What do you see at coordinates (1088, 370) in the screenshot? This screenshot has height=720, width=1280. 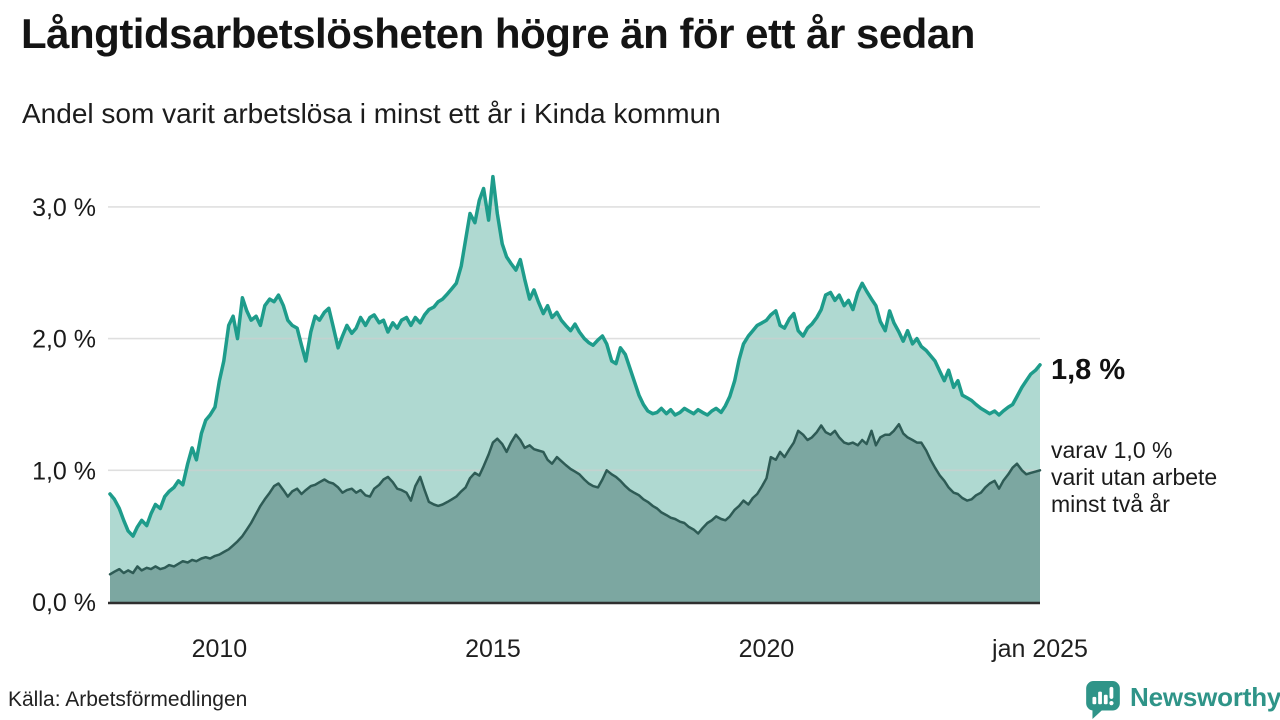 I see `latest-value-label: 1,8 %` at bounding box center [1088, 370].